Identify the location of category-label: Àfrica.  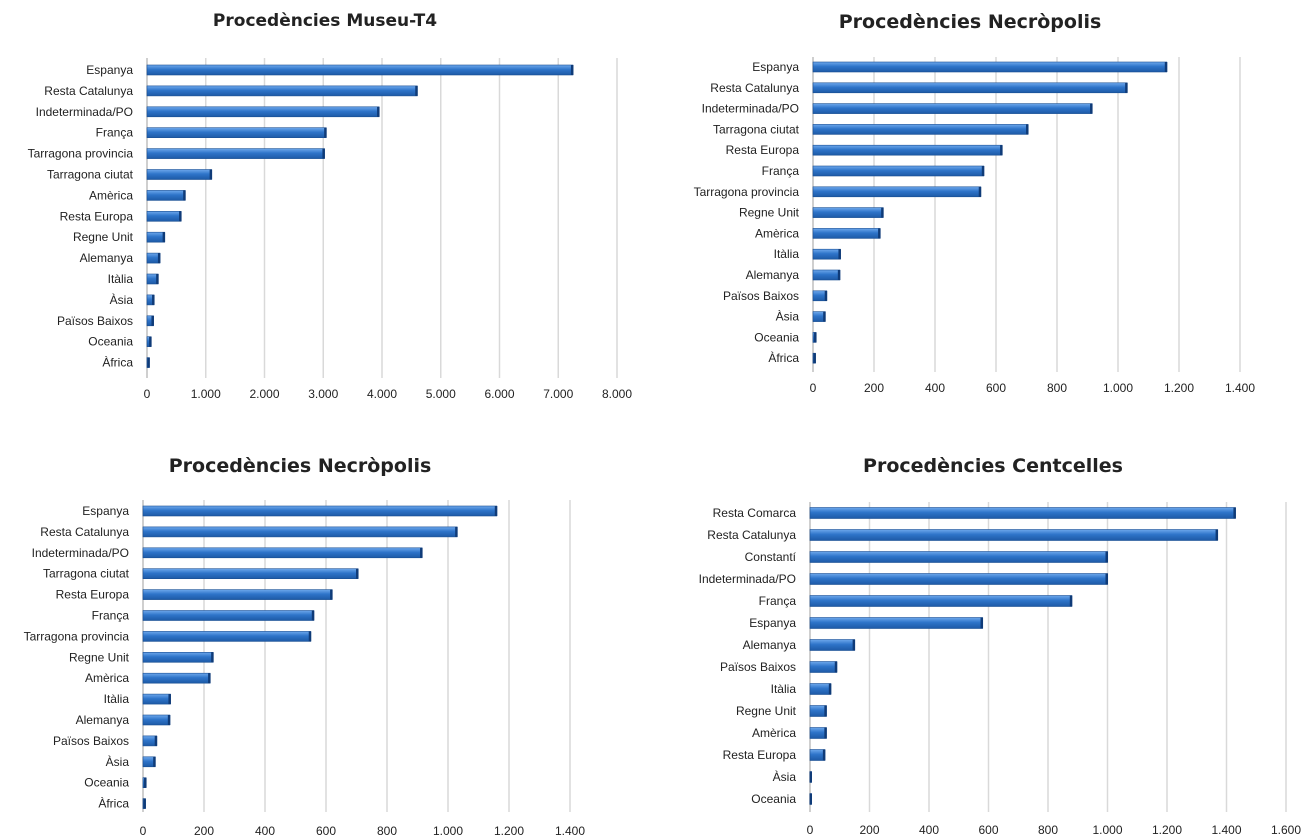
(783, 357).